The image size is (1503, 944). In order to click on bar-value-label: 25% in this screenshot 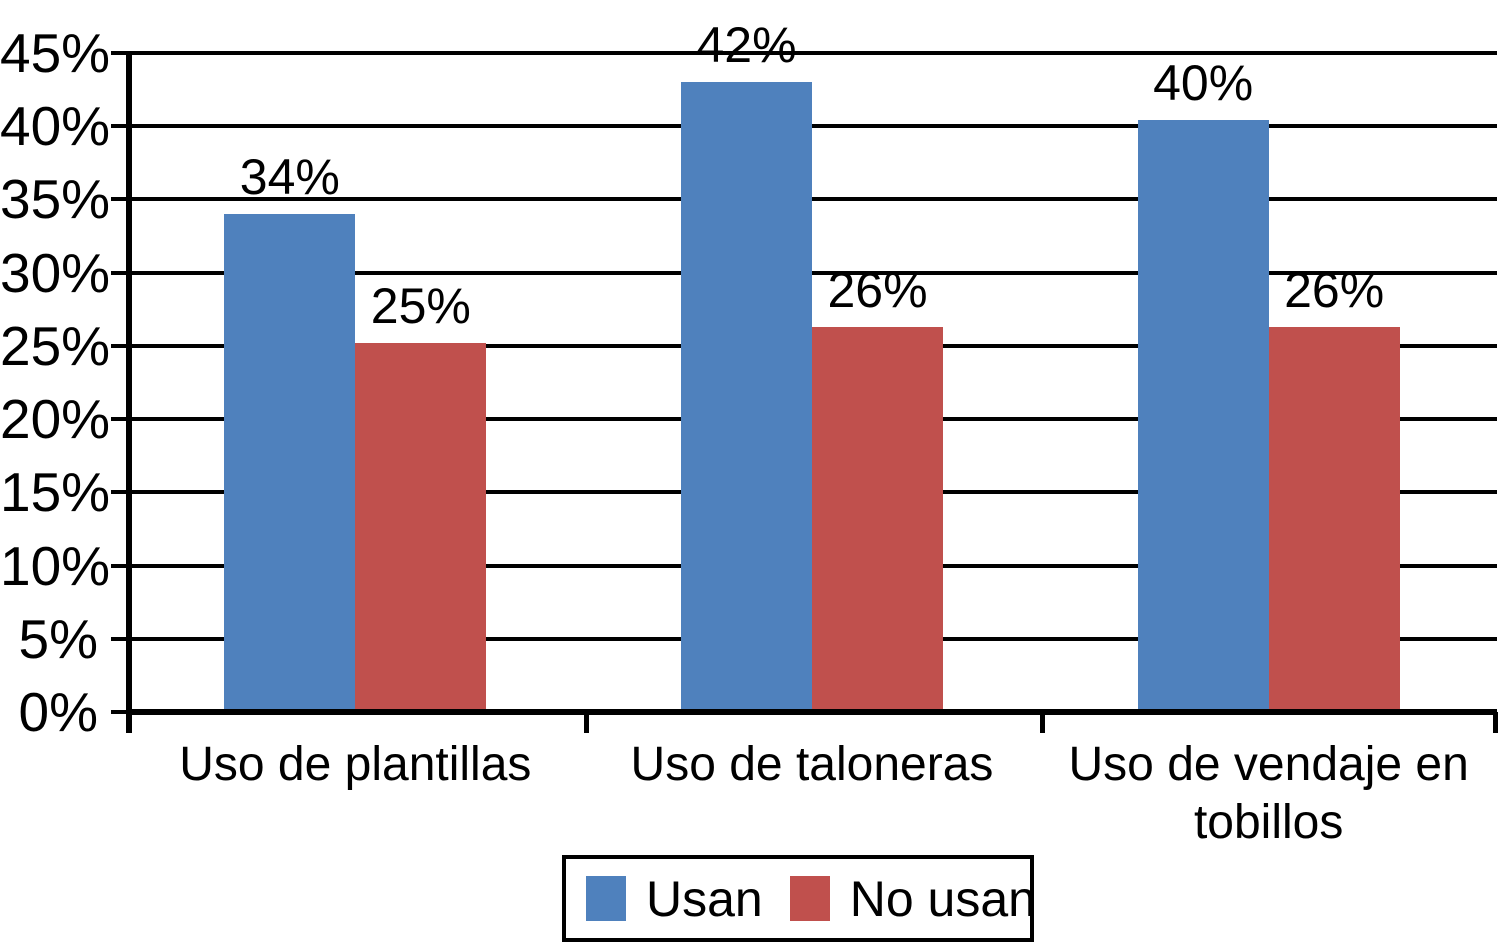, I will do `click(420, 305)`.